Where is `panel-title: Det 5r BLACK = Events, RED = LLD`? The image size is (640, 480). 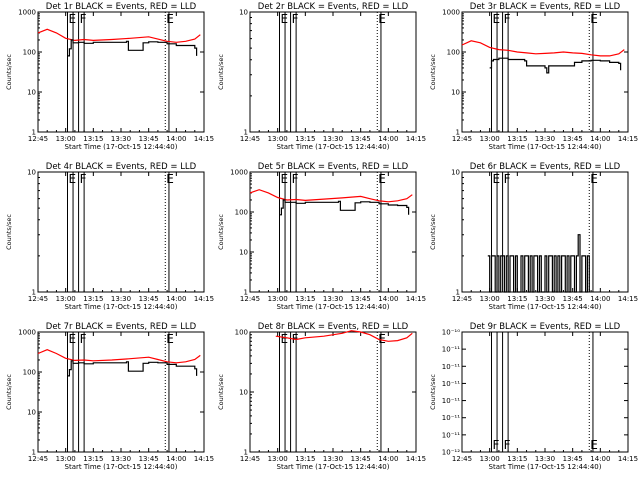
panel-title: Det 5r BLACK = Events, RED = LLD is located at coordinates (333, 167).